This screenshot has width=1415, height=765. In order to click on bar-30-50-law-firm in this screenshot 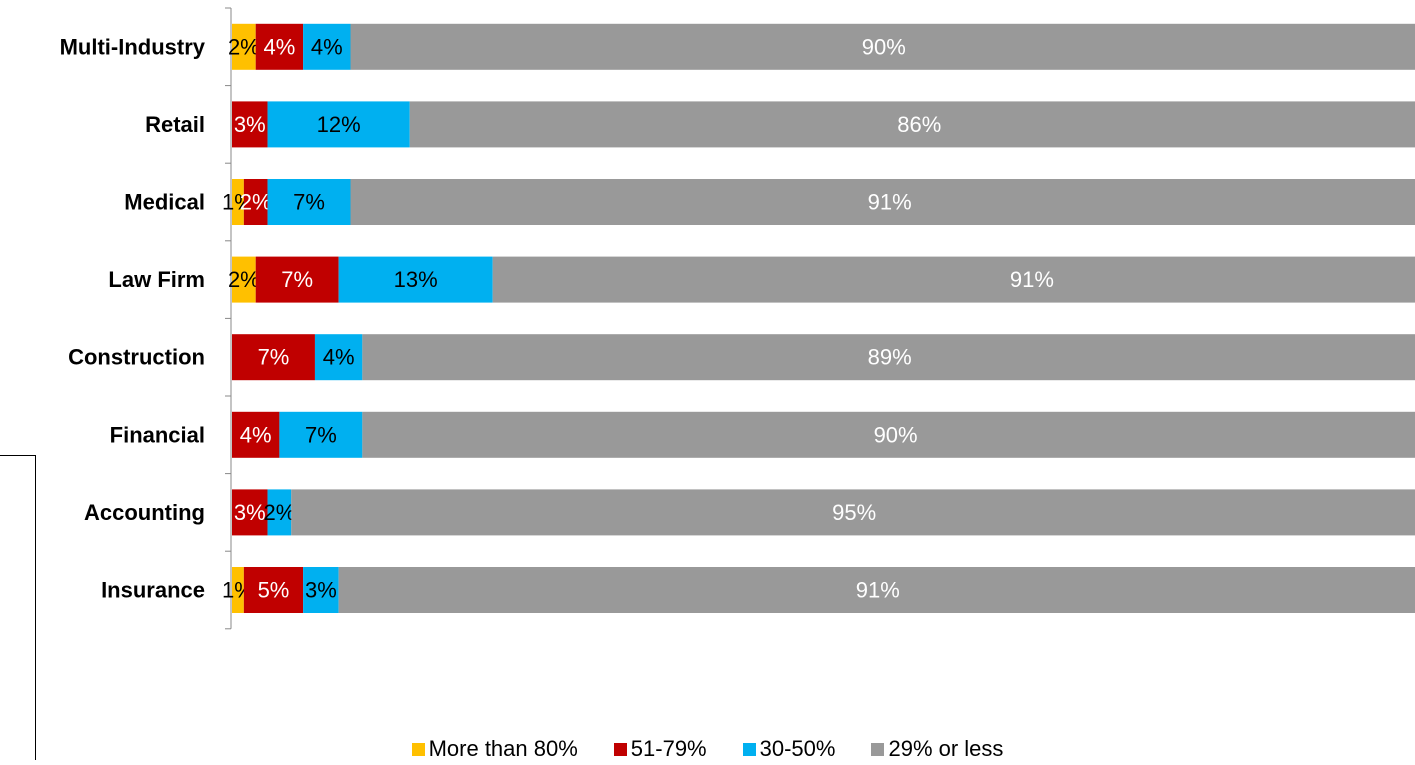, I will do `click(415, 279)`.